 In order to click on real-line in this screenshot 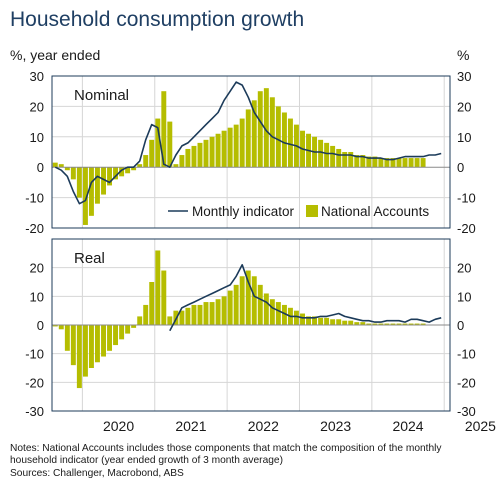, I will do `click(305, 297)`.